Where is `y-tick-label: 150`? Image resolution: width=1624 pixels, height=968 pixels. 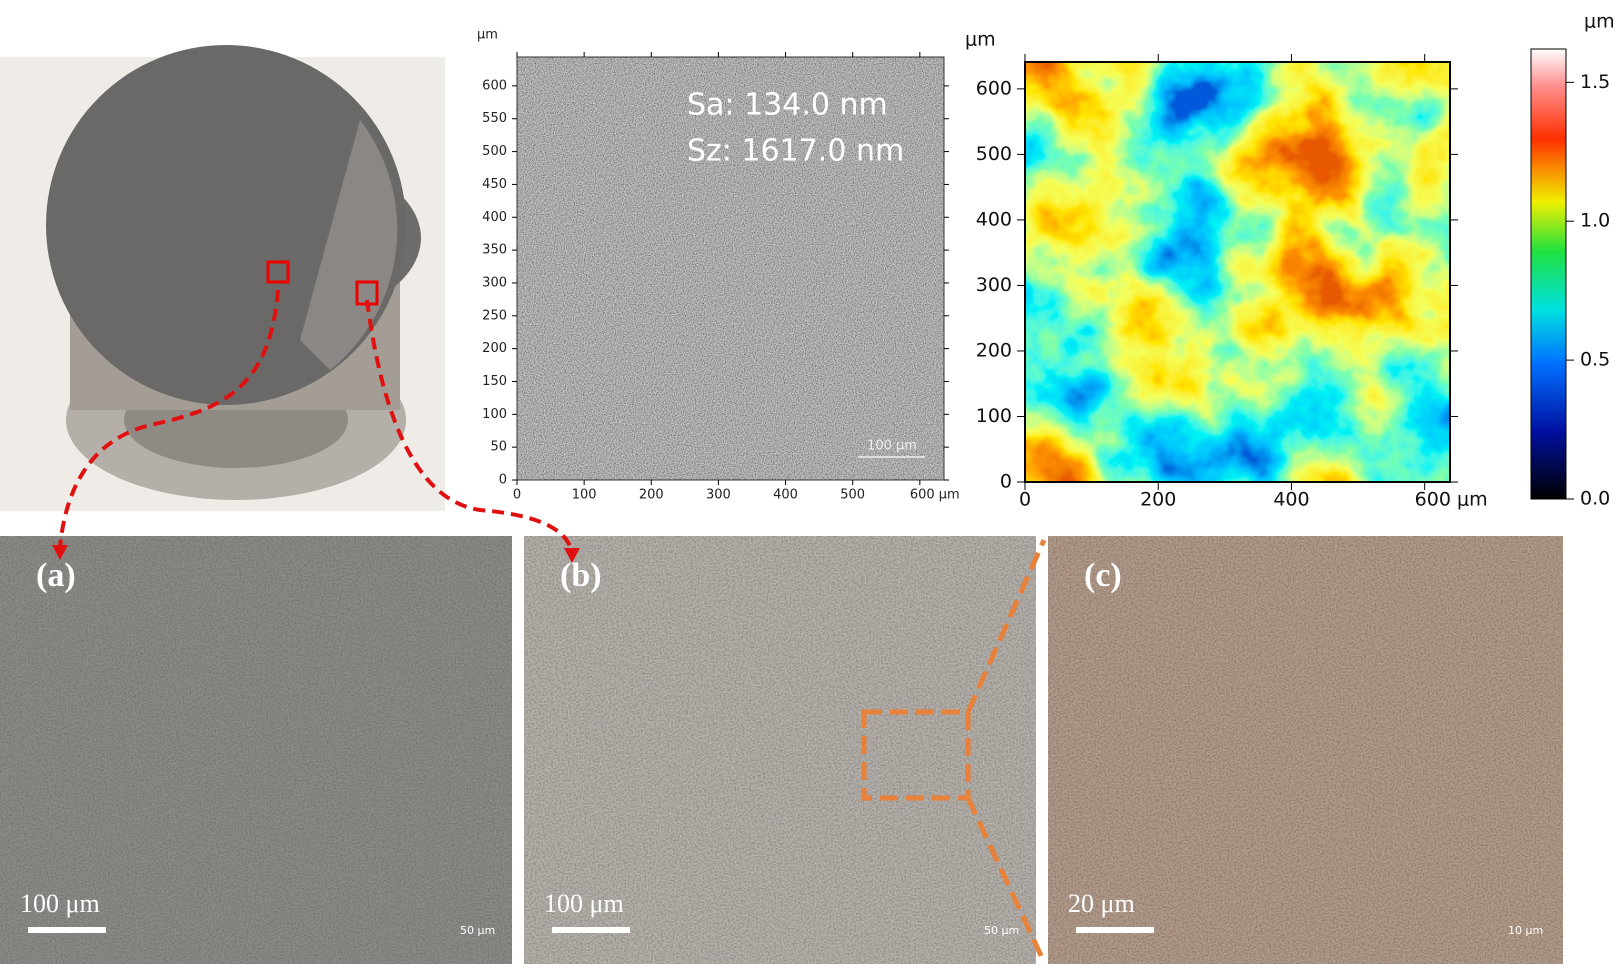 y-tick-label: 150 is located at coordinates (494, 381).